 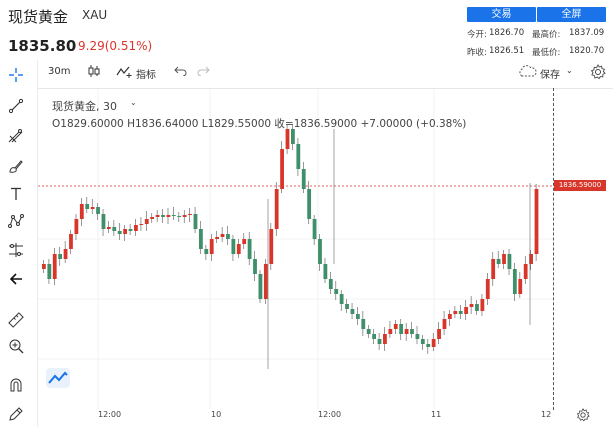 What do you see at coordinates (550, 75) in the screenshot?
I see `save-button: 保存` at bounding box center [550, 75].